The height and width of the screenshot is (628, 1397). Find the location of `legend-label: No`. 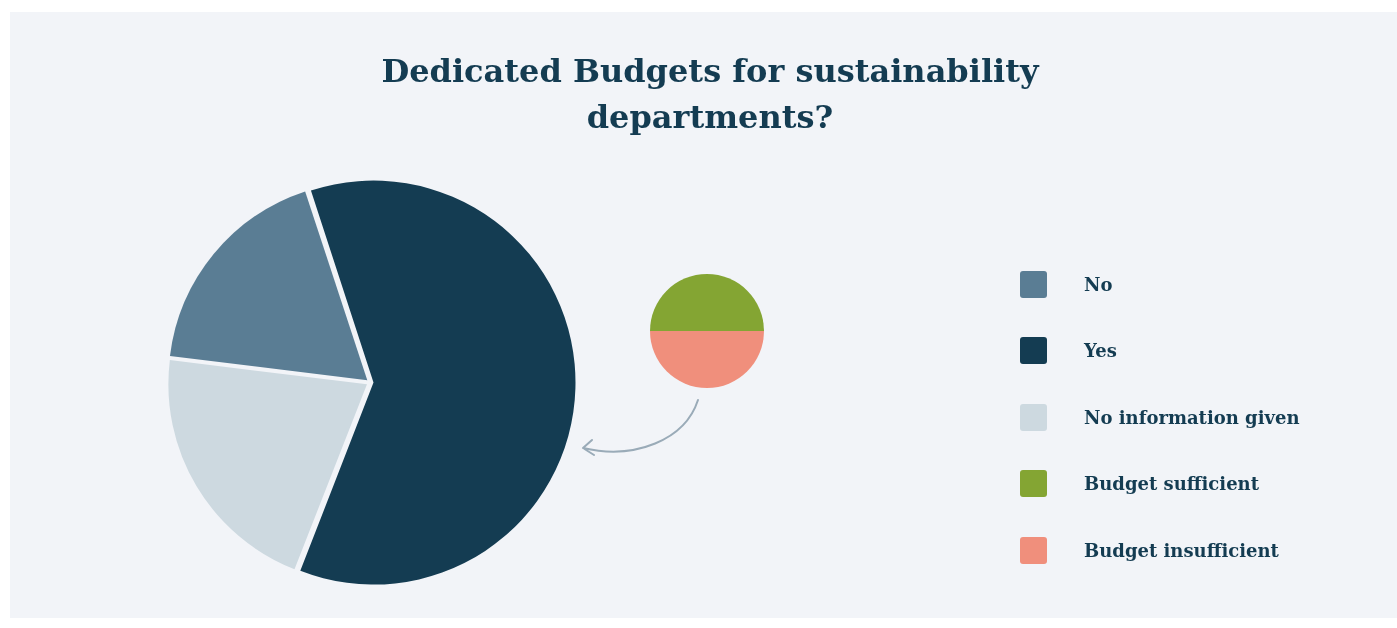

legend-label: No is located at coordinates (1098, 284).